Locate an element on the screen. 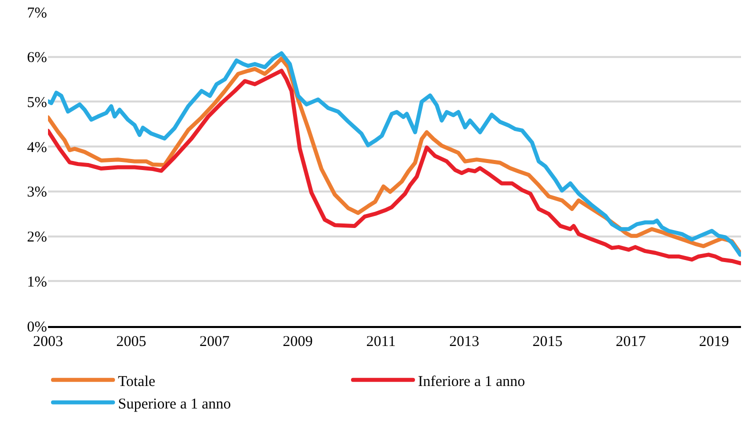  legend-label: Superiore a 1 anno is located at coordinates (174, 404).